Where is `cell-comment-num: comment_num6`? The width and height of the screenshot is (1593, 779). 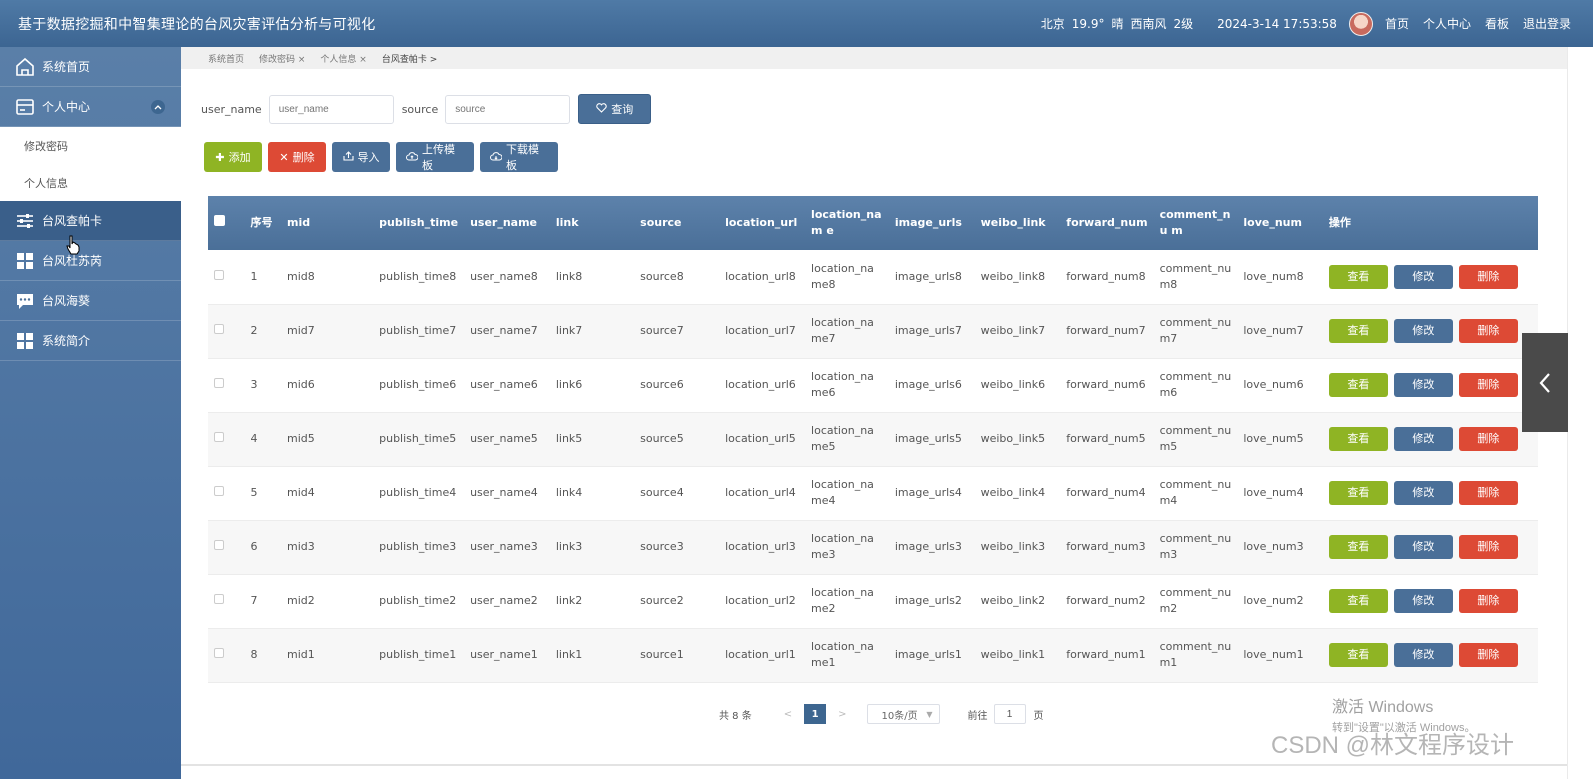 cell-comment-num: comment_num6 is located at coordinates (1195, 385).